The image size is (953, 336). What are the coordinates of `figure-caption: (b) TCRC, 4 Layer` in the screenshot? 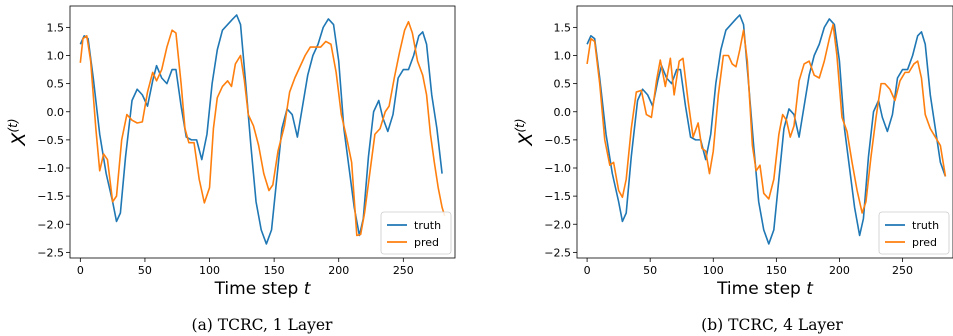 It's located at (772, 325).